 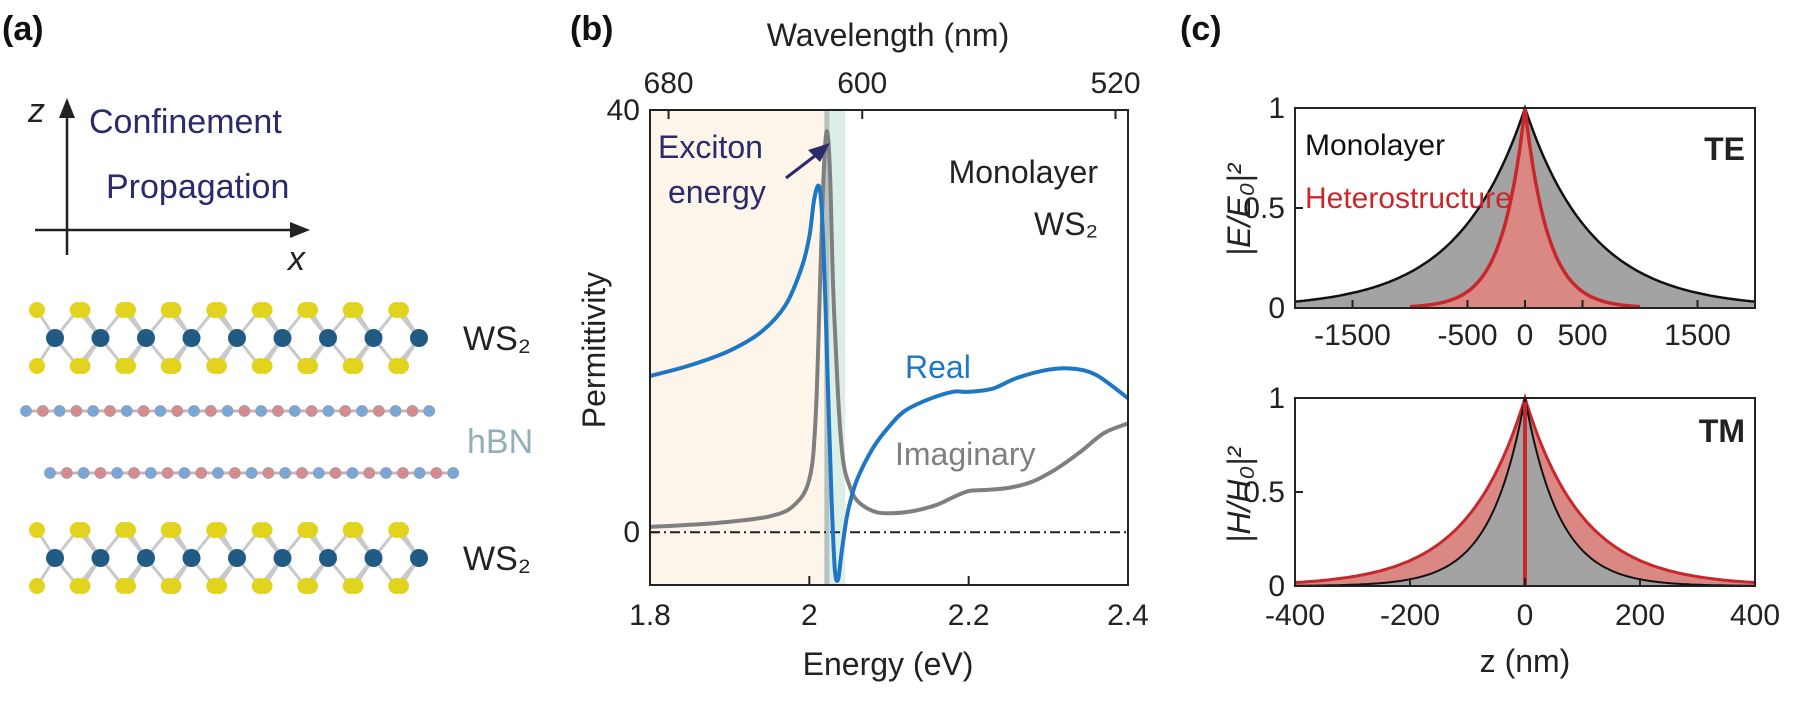 I want to click on x-tick-label: -500, so click(x=1467, y=335).